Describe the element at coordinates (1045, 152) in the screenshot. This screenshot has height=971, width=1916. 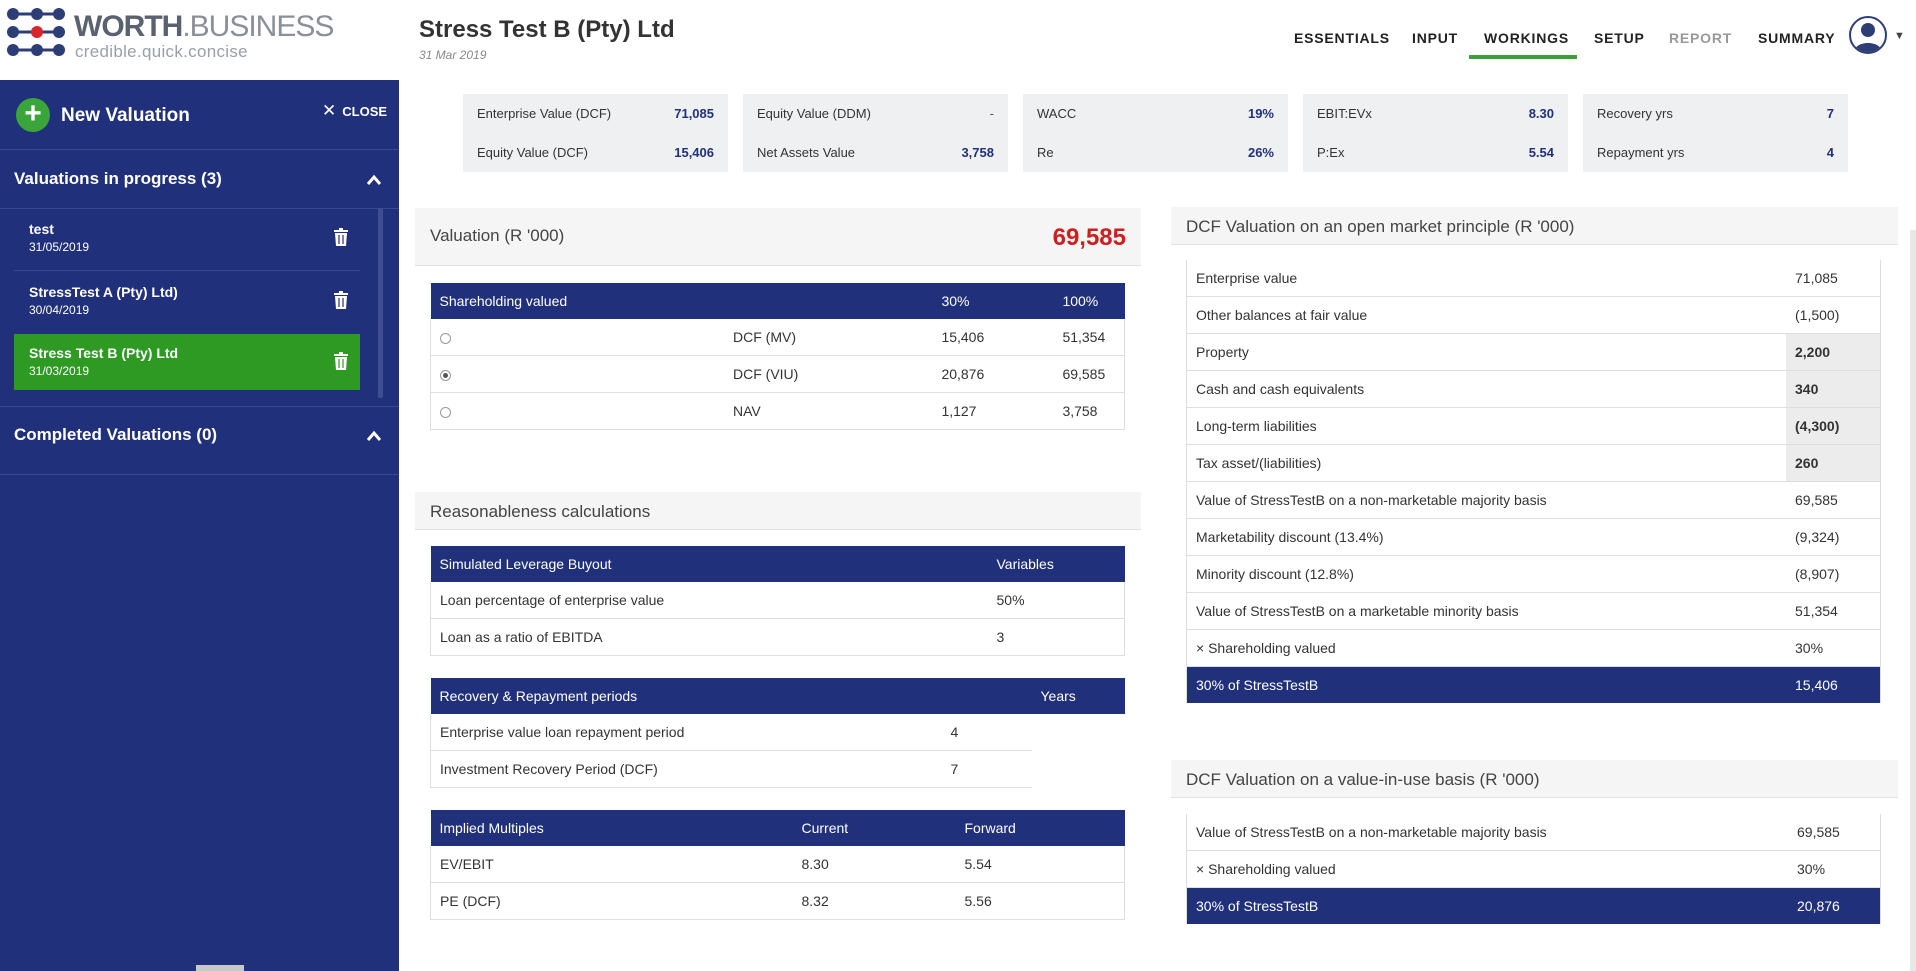
I see `kpi-label: Re` at that location.